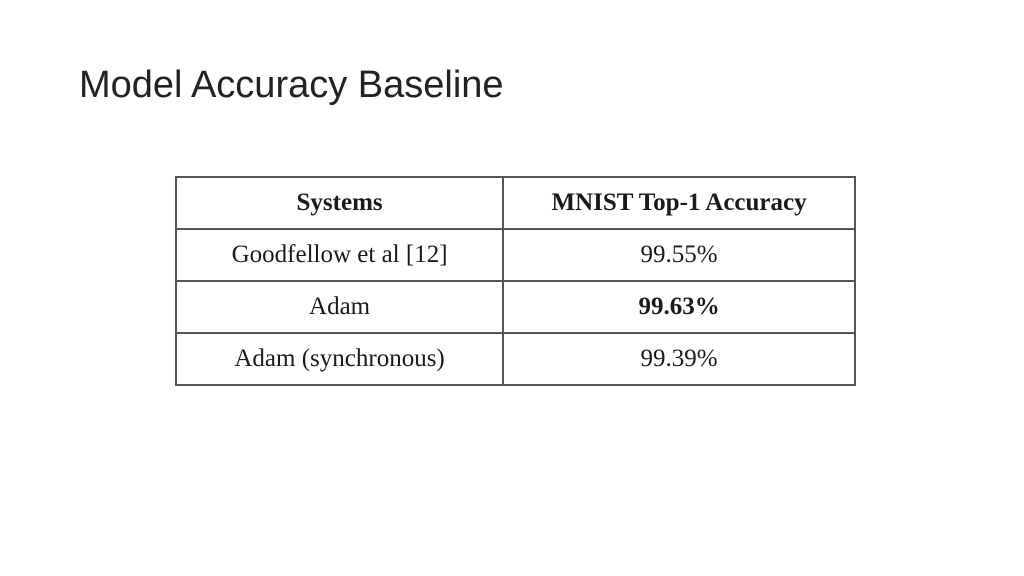  I want to click on table-header-row: Systems MNIST Top-1 Accuracy, so click(515, 203).